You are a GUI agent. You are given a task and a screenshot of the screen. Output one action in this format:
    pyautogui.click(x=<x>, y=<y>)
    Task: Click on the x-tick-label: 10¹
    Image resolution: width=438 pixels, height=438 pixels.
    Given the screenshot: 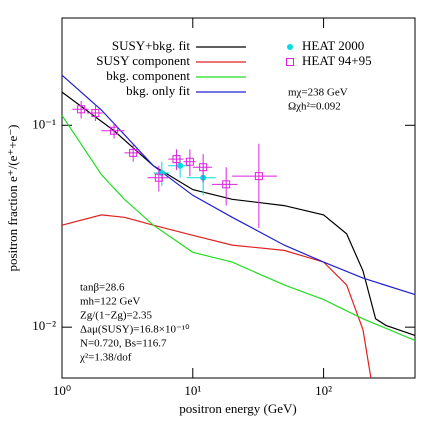 What is the action you would take?
    pyautogui.click(x=192, y=390)
    